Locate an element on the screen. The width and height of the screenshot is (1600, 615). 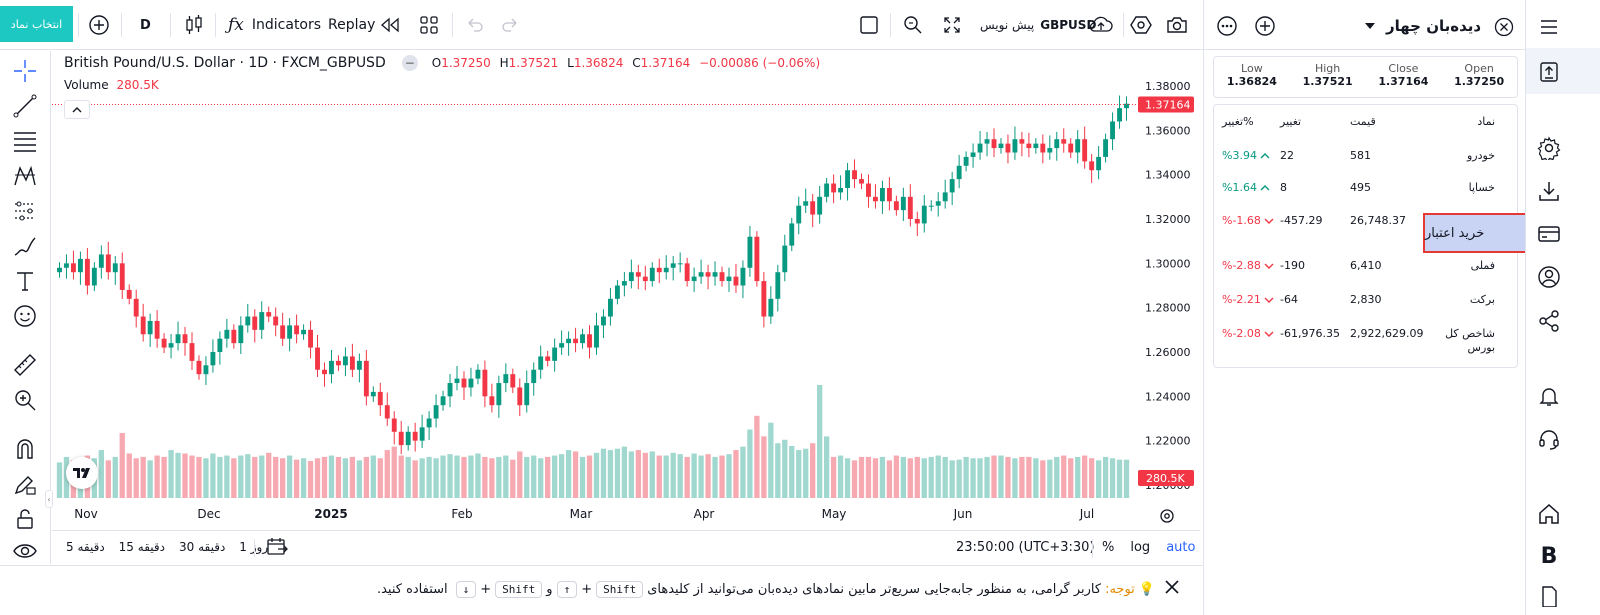
credit-card-tab is located at coordinates (1549, 234).